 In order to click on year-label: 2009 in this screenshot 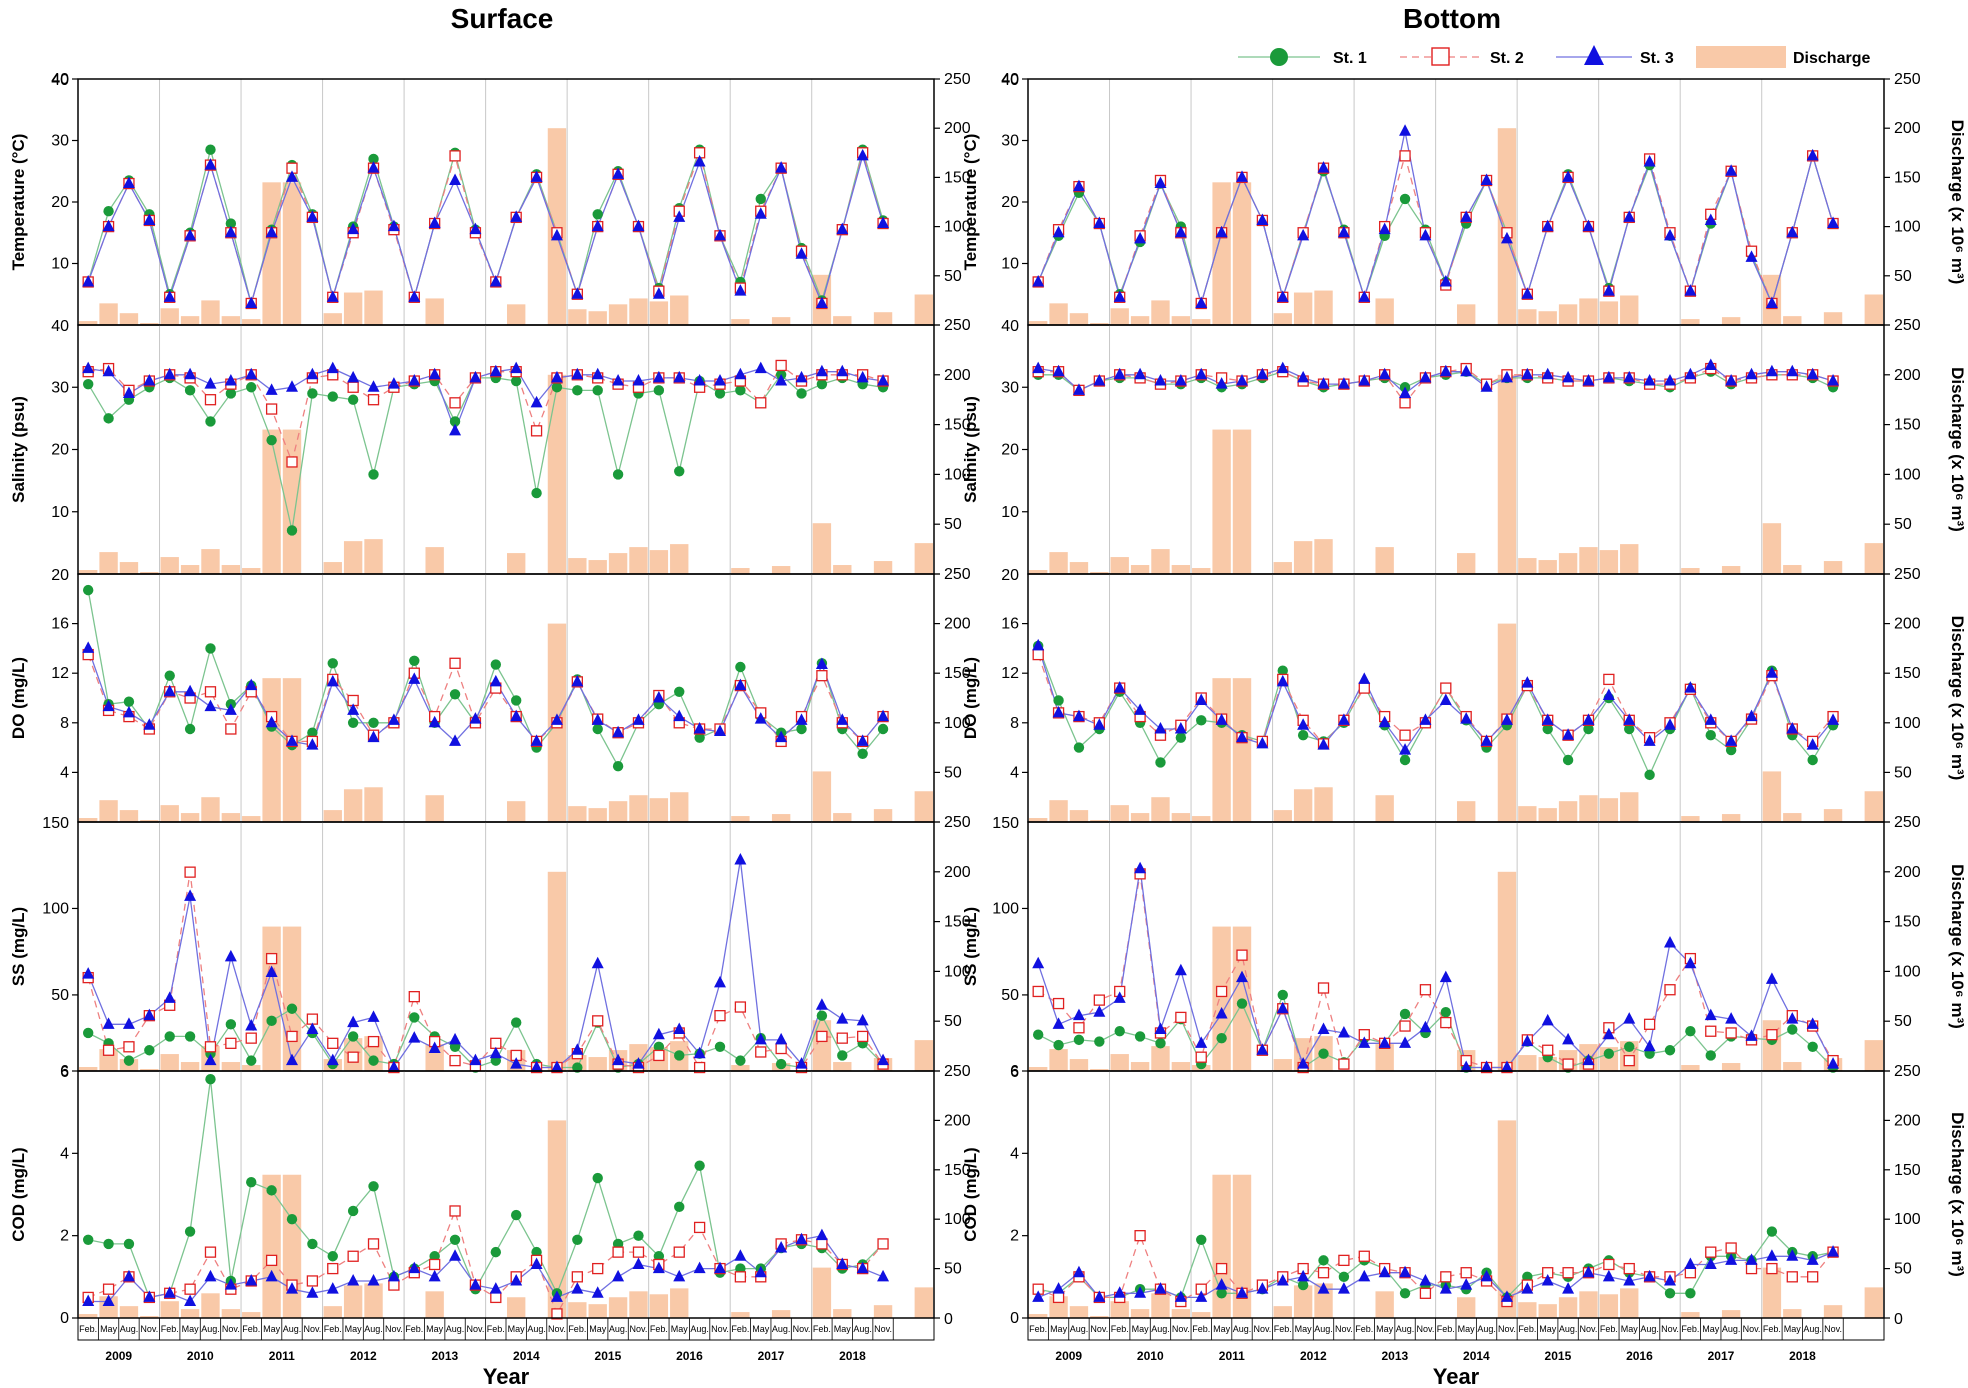, I will do `click(1068, 1356)`.